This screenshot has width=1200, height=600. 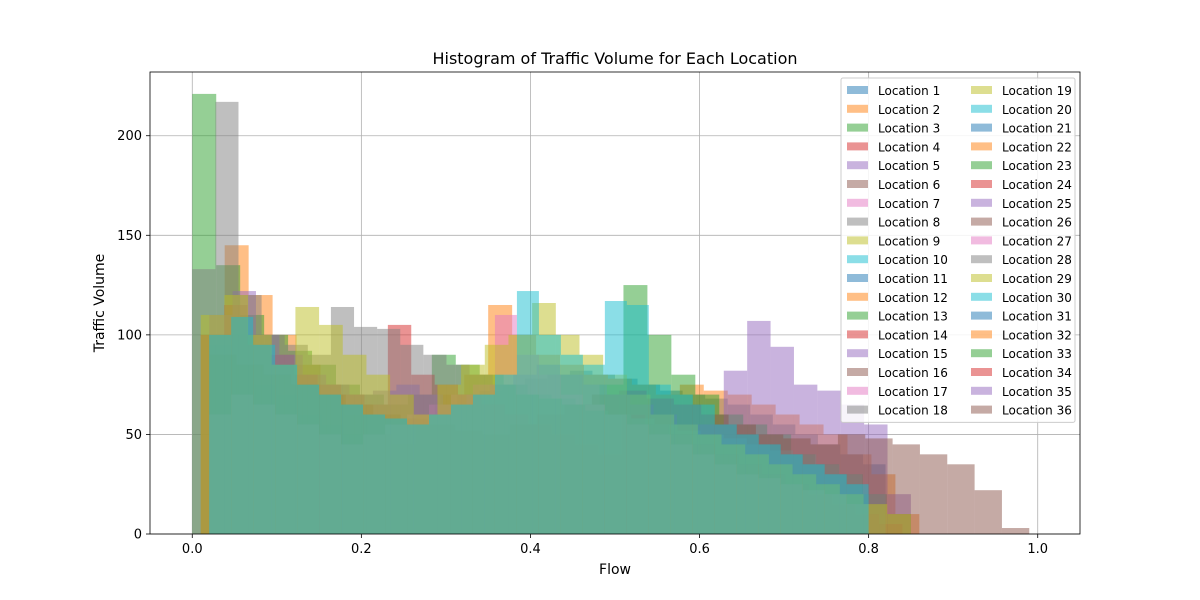 I want to click on legend-entry-label: Location 21, so click(x=1037, y=129).